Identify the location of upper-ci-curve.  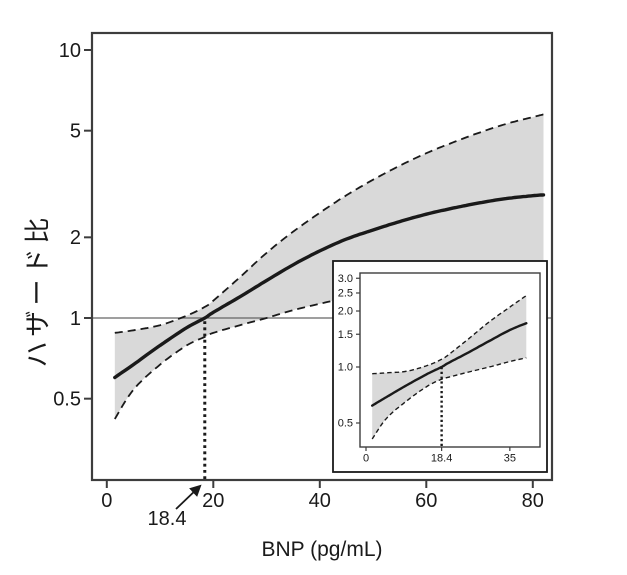
(449, 335).